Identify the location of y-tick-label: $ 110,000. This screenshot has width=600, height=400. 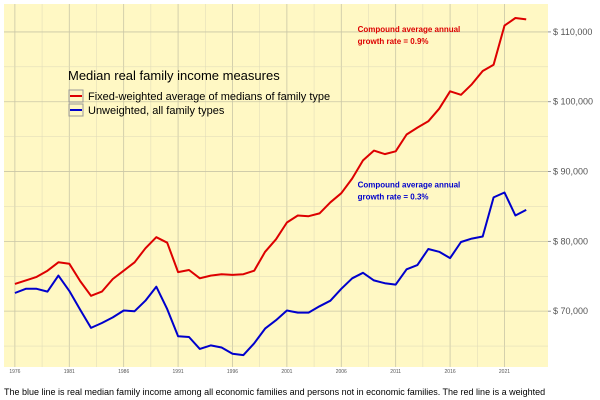
(572, 32).